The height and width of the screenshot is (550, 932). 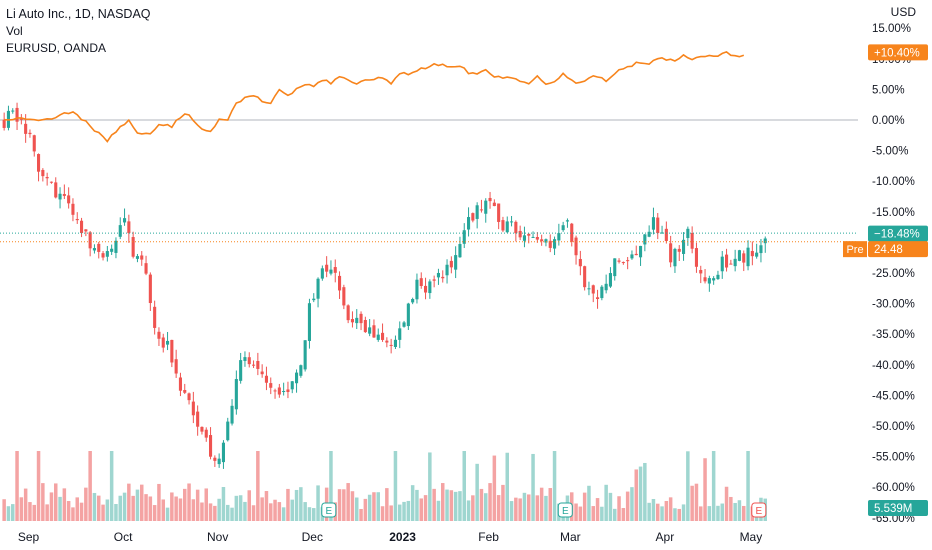 I want to click on last-price-badge-text: −18.48%, so click(x=897, y=235).